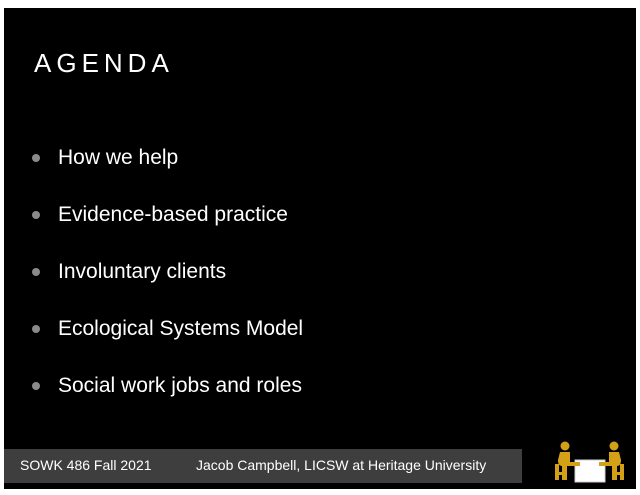 This screenshot has width=640, height=495. Describe the element at coordinates (181, 328) in the screenshot. I see `agenda-item-label: Ecological Systems Model` at that location.